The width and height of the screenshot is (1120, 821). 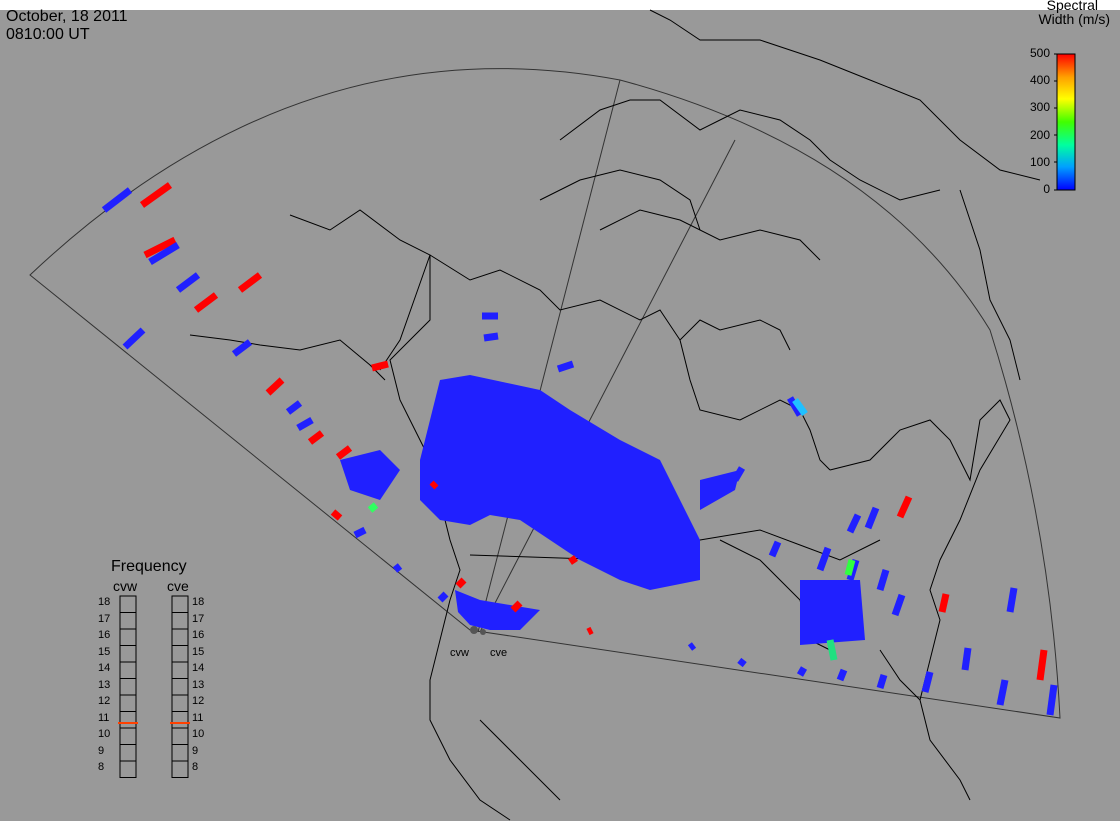 I want to click on colorbar-tick-label: 500, so click(x=1039, y=53).